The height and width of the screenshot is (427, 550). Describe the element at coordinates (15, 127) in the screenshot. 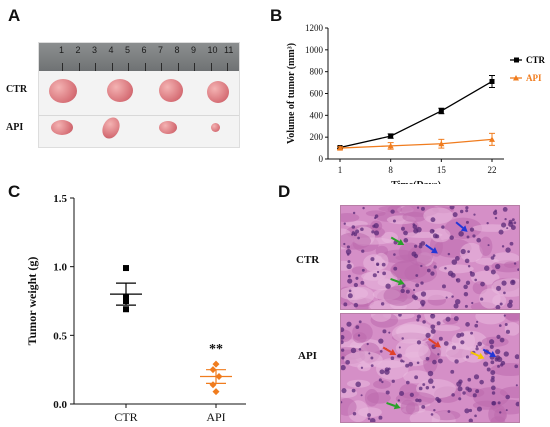

I see `photo-row-label-api: API` at that location.